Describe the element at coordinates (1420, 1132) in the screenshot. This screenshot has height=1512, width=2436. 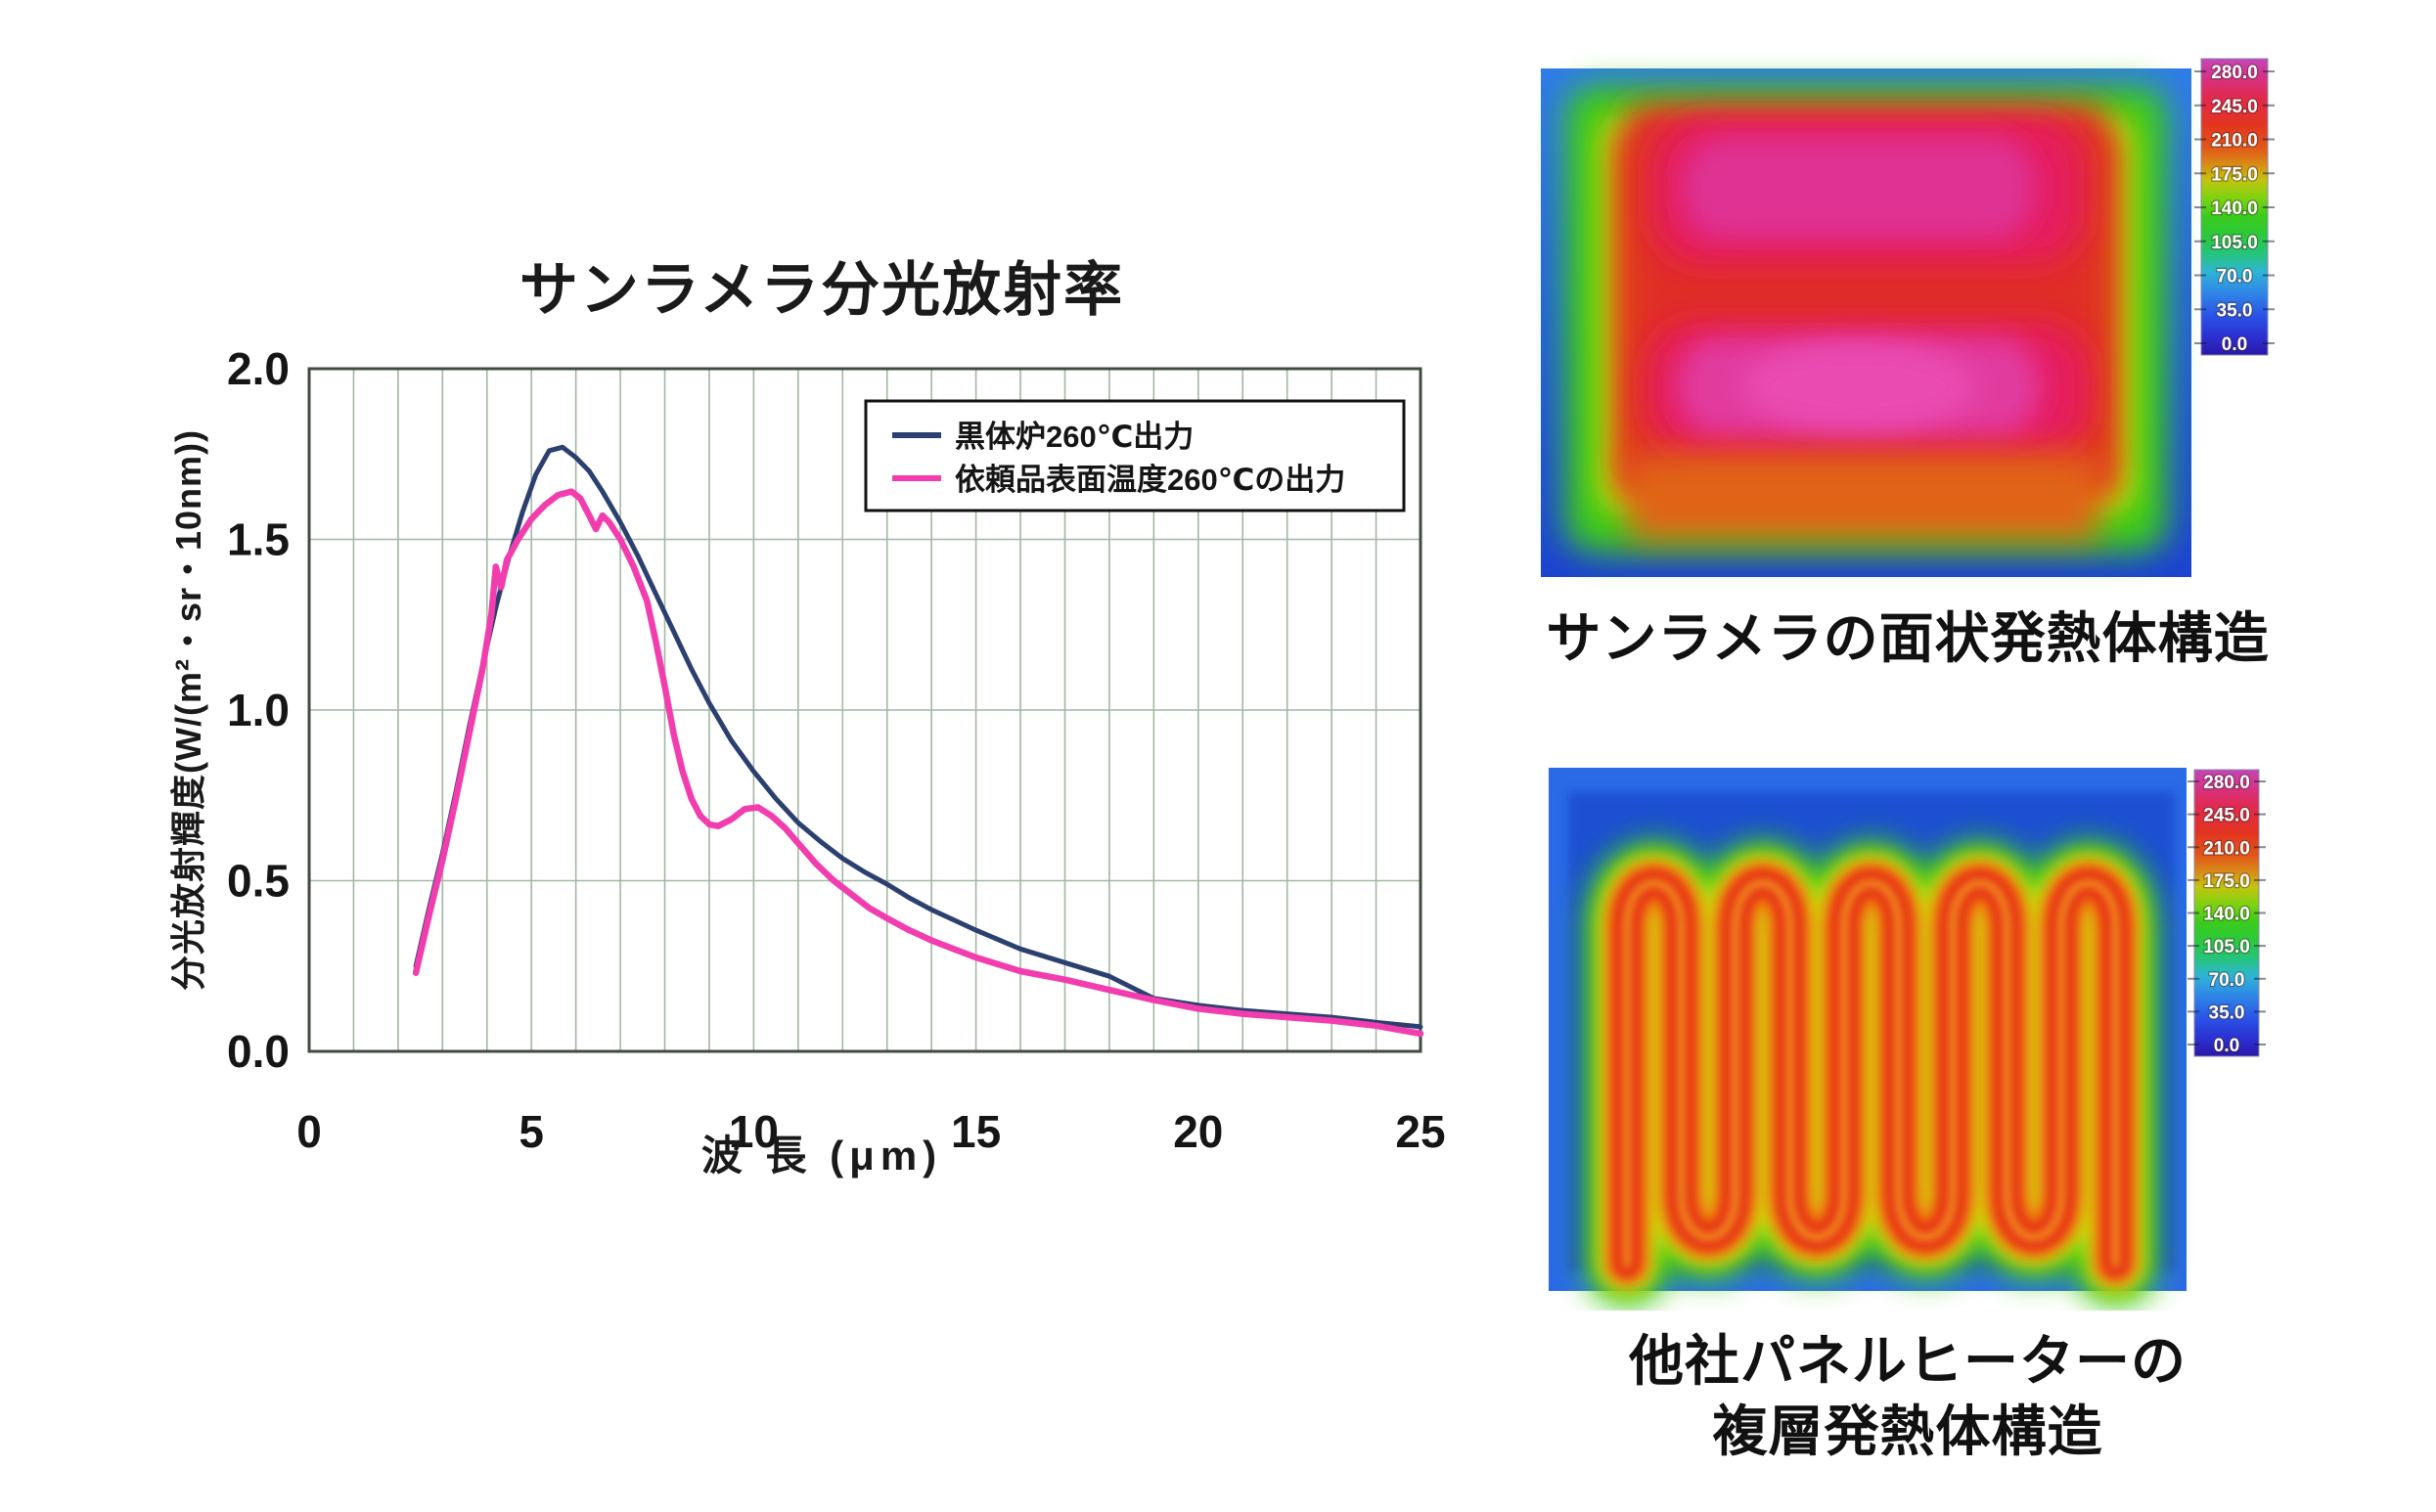
I see `x-tick-label: 25` at that location.